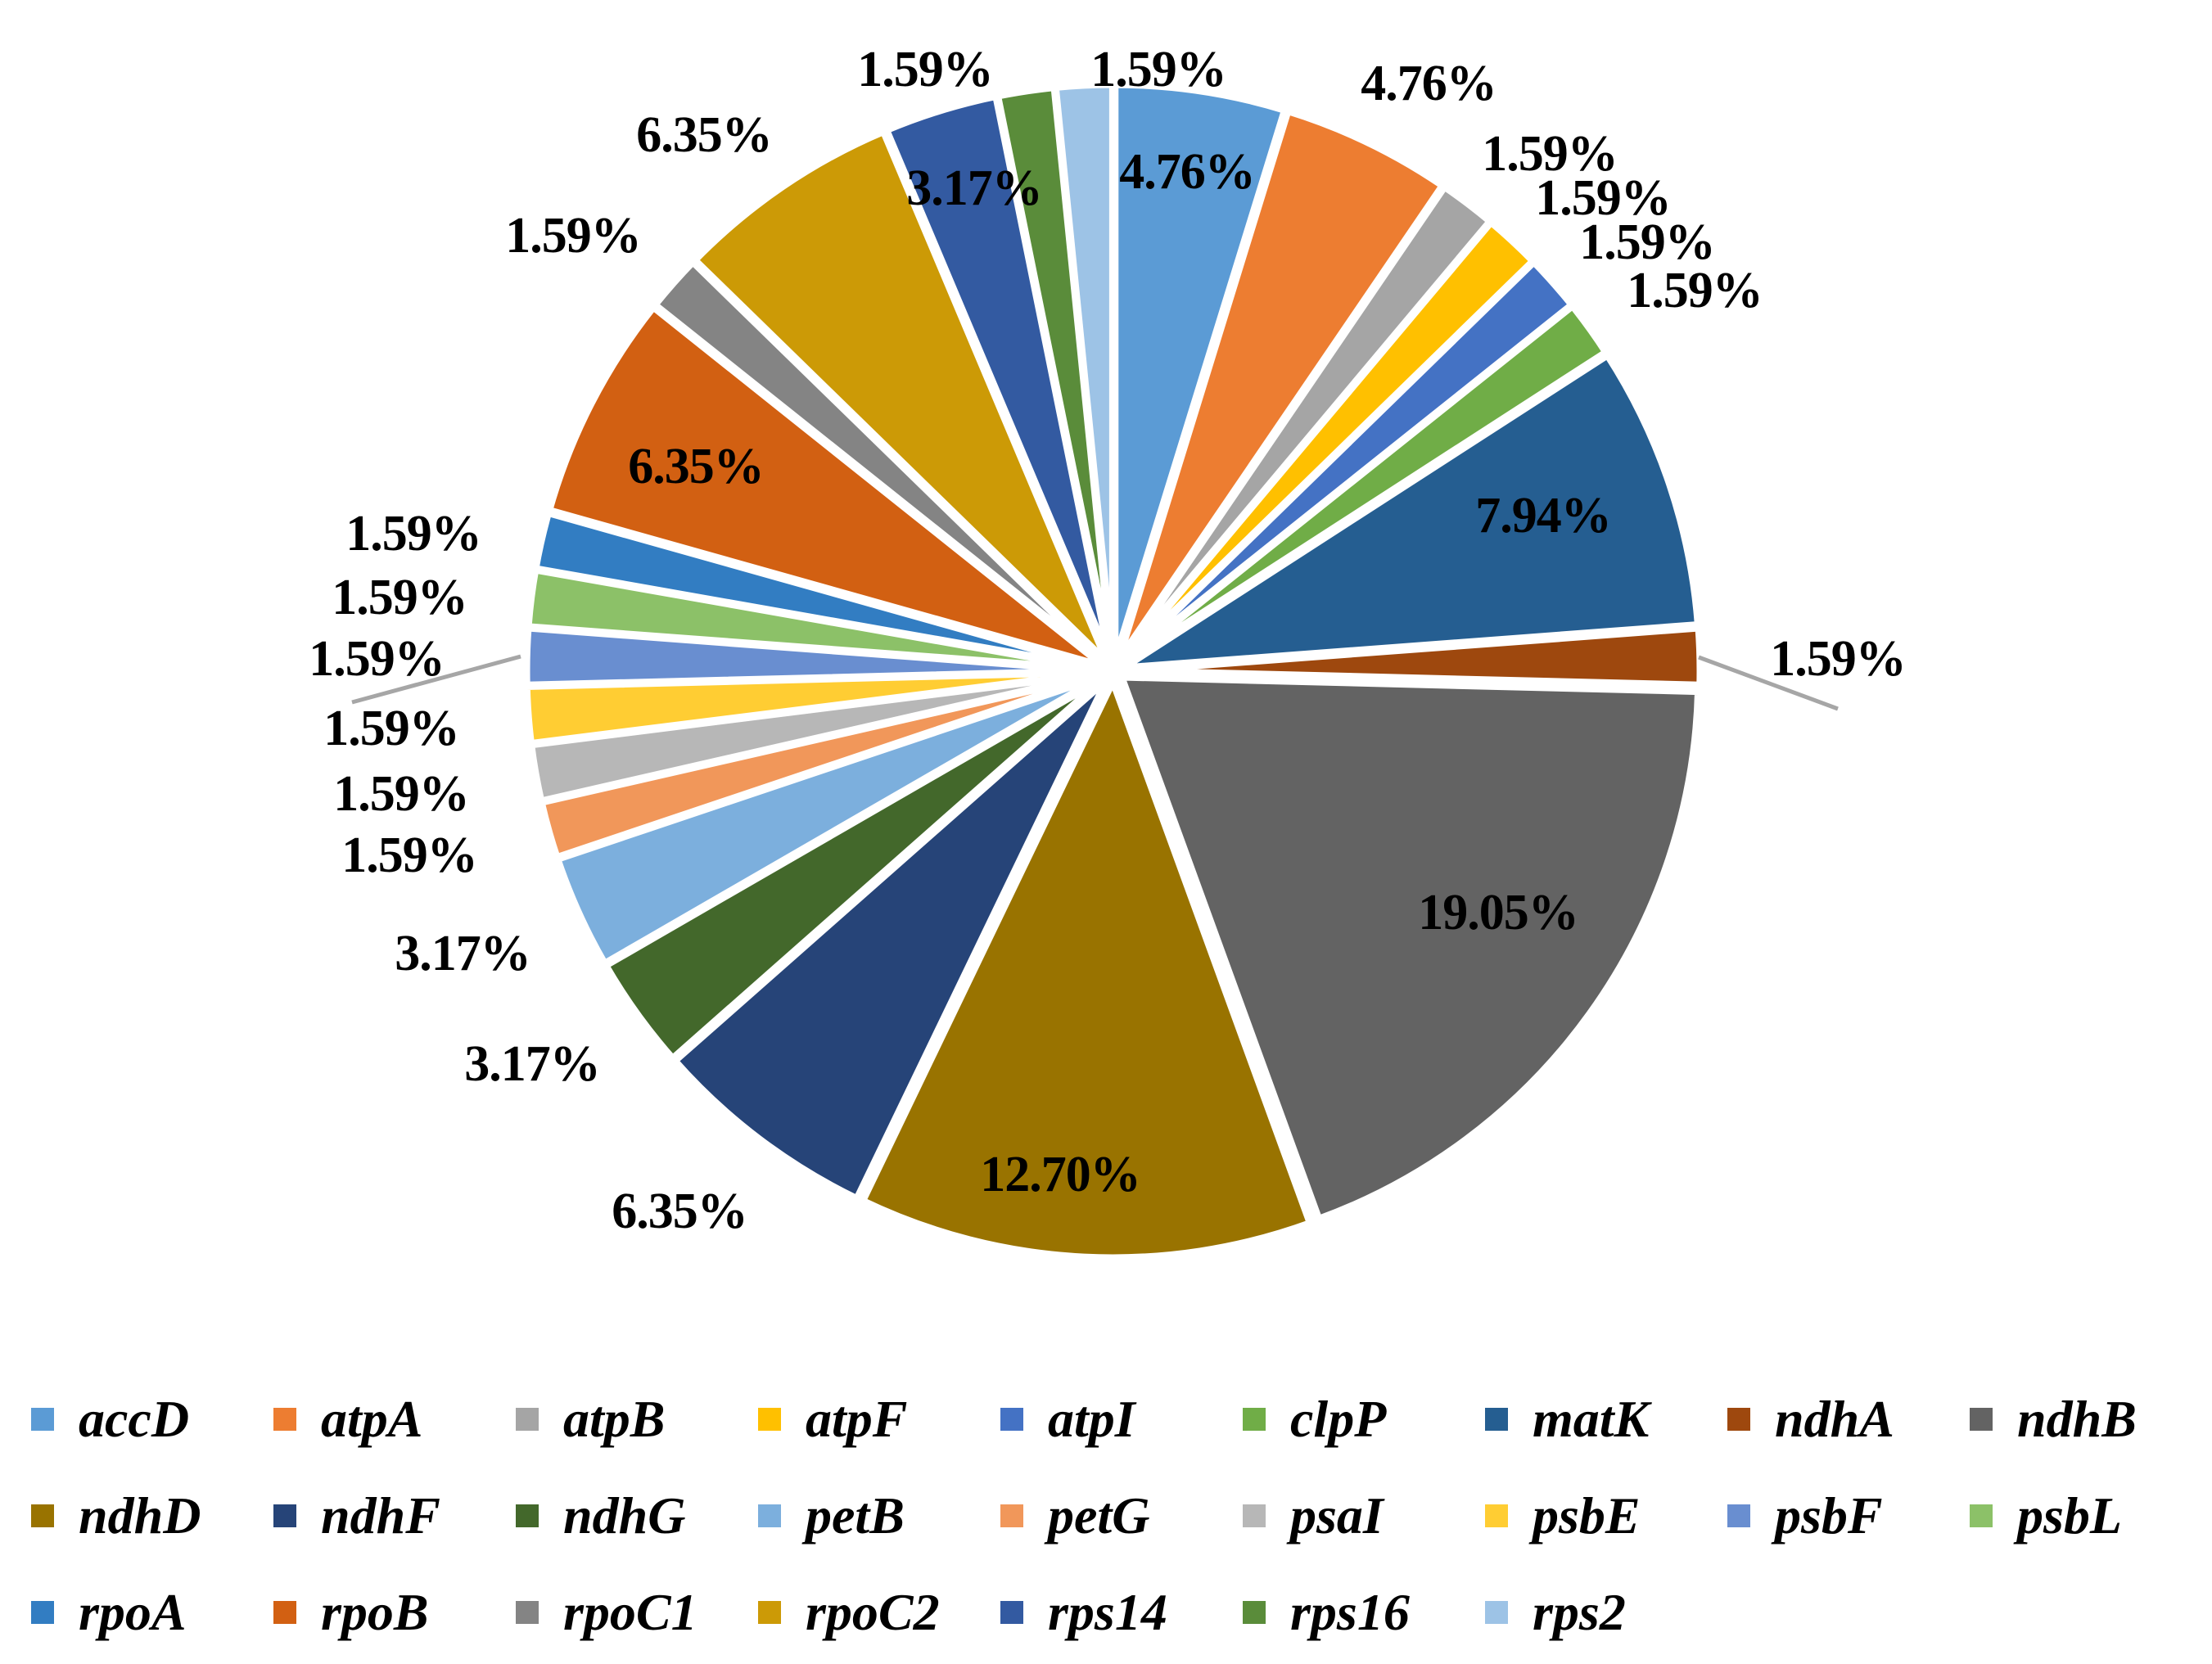 This screenshot has width=2212, height=1664. What do you see at coordinates (1060, 1174) in the screenshot?
I see `data-label-ndhD: 12.70%` at bounding box center [1060, 1174].